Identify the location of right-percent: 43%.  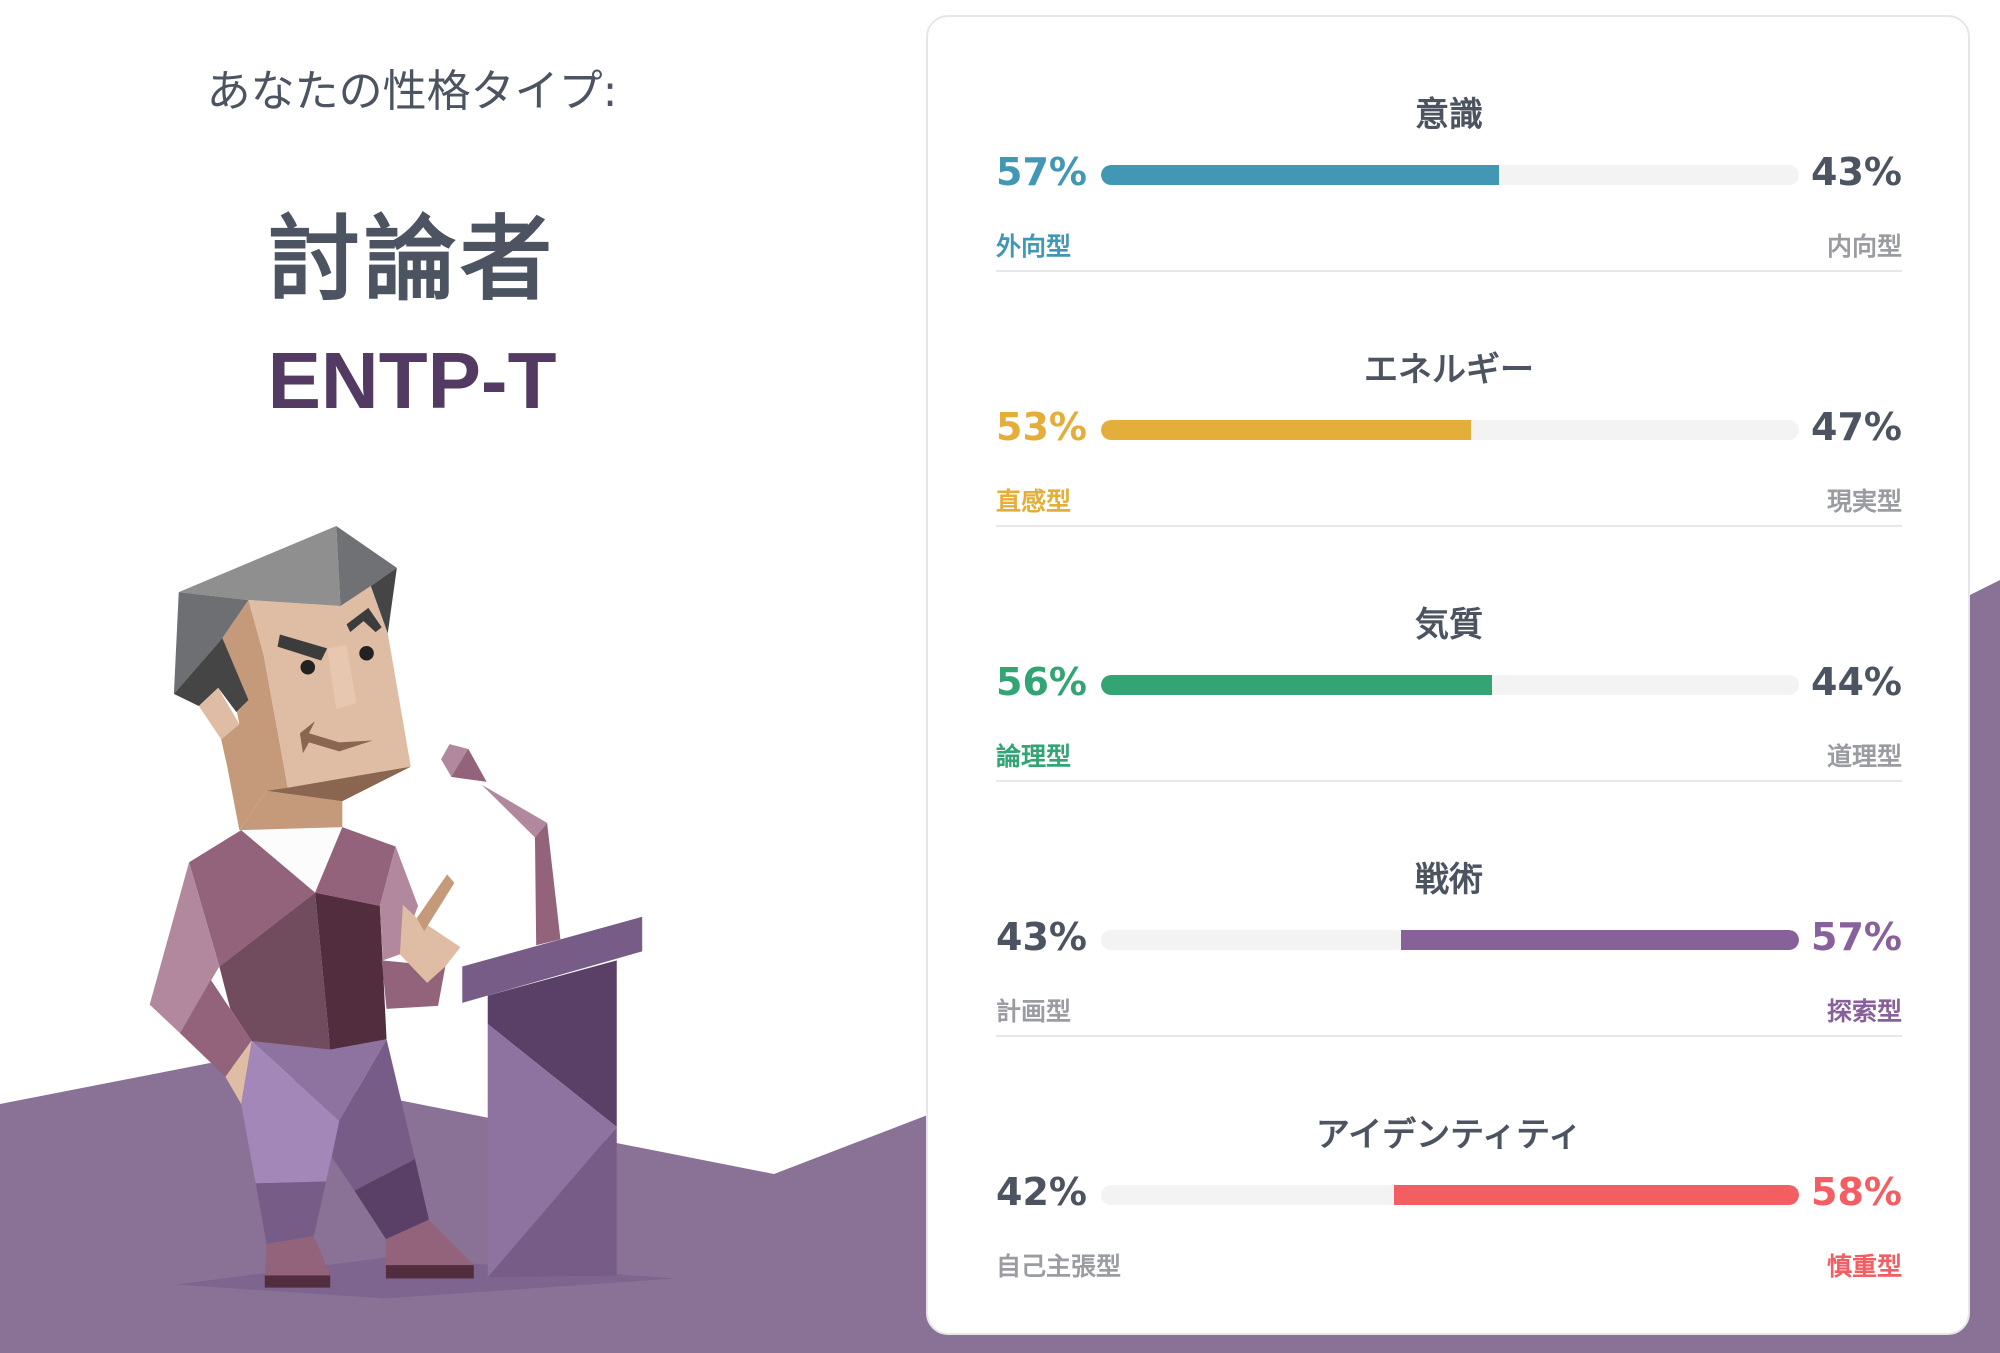
(1856, 172).